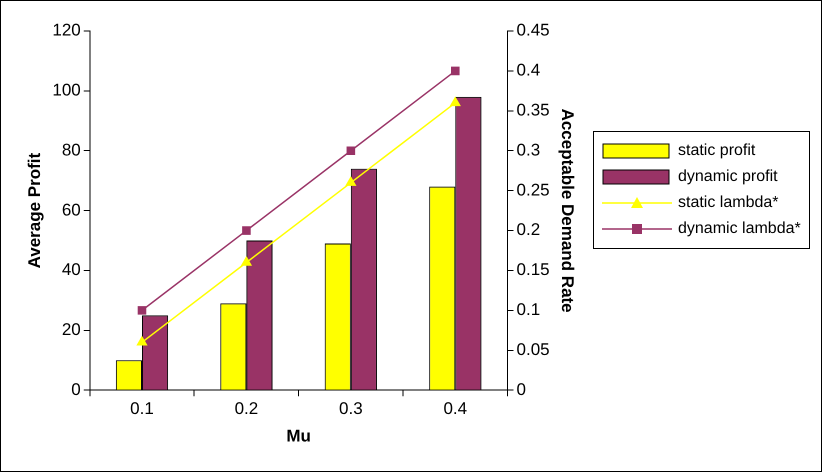 The width and height of the screenshot is (822, 472). What do you see at coordinates (568, 210) in the screenshot?
I see `y2-axis-title: Acceptable Demand Rate` at bounding box center [568, 210].